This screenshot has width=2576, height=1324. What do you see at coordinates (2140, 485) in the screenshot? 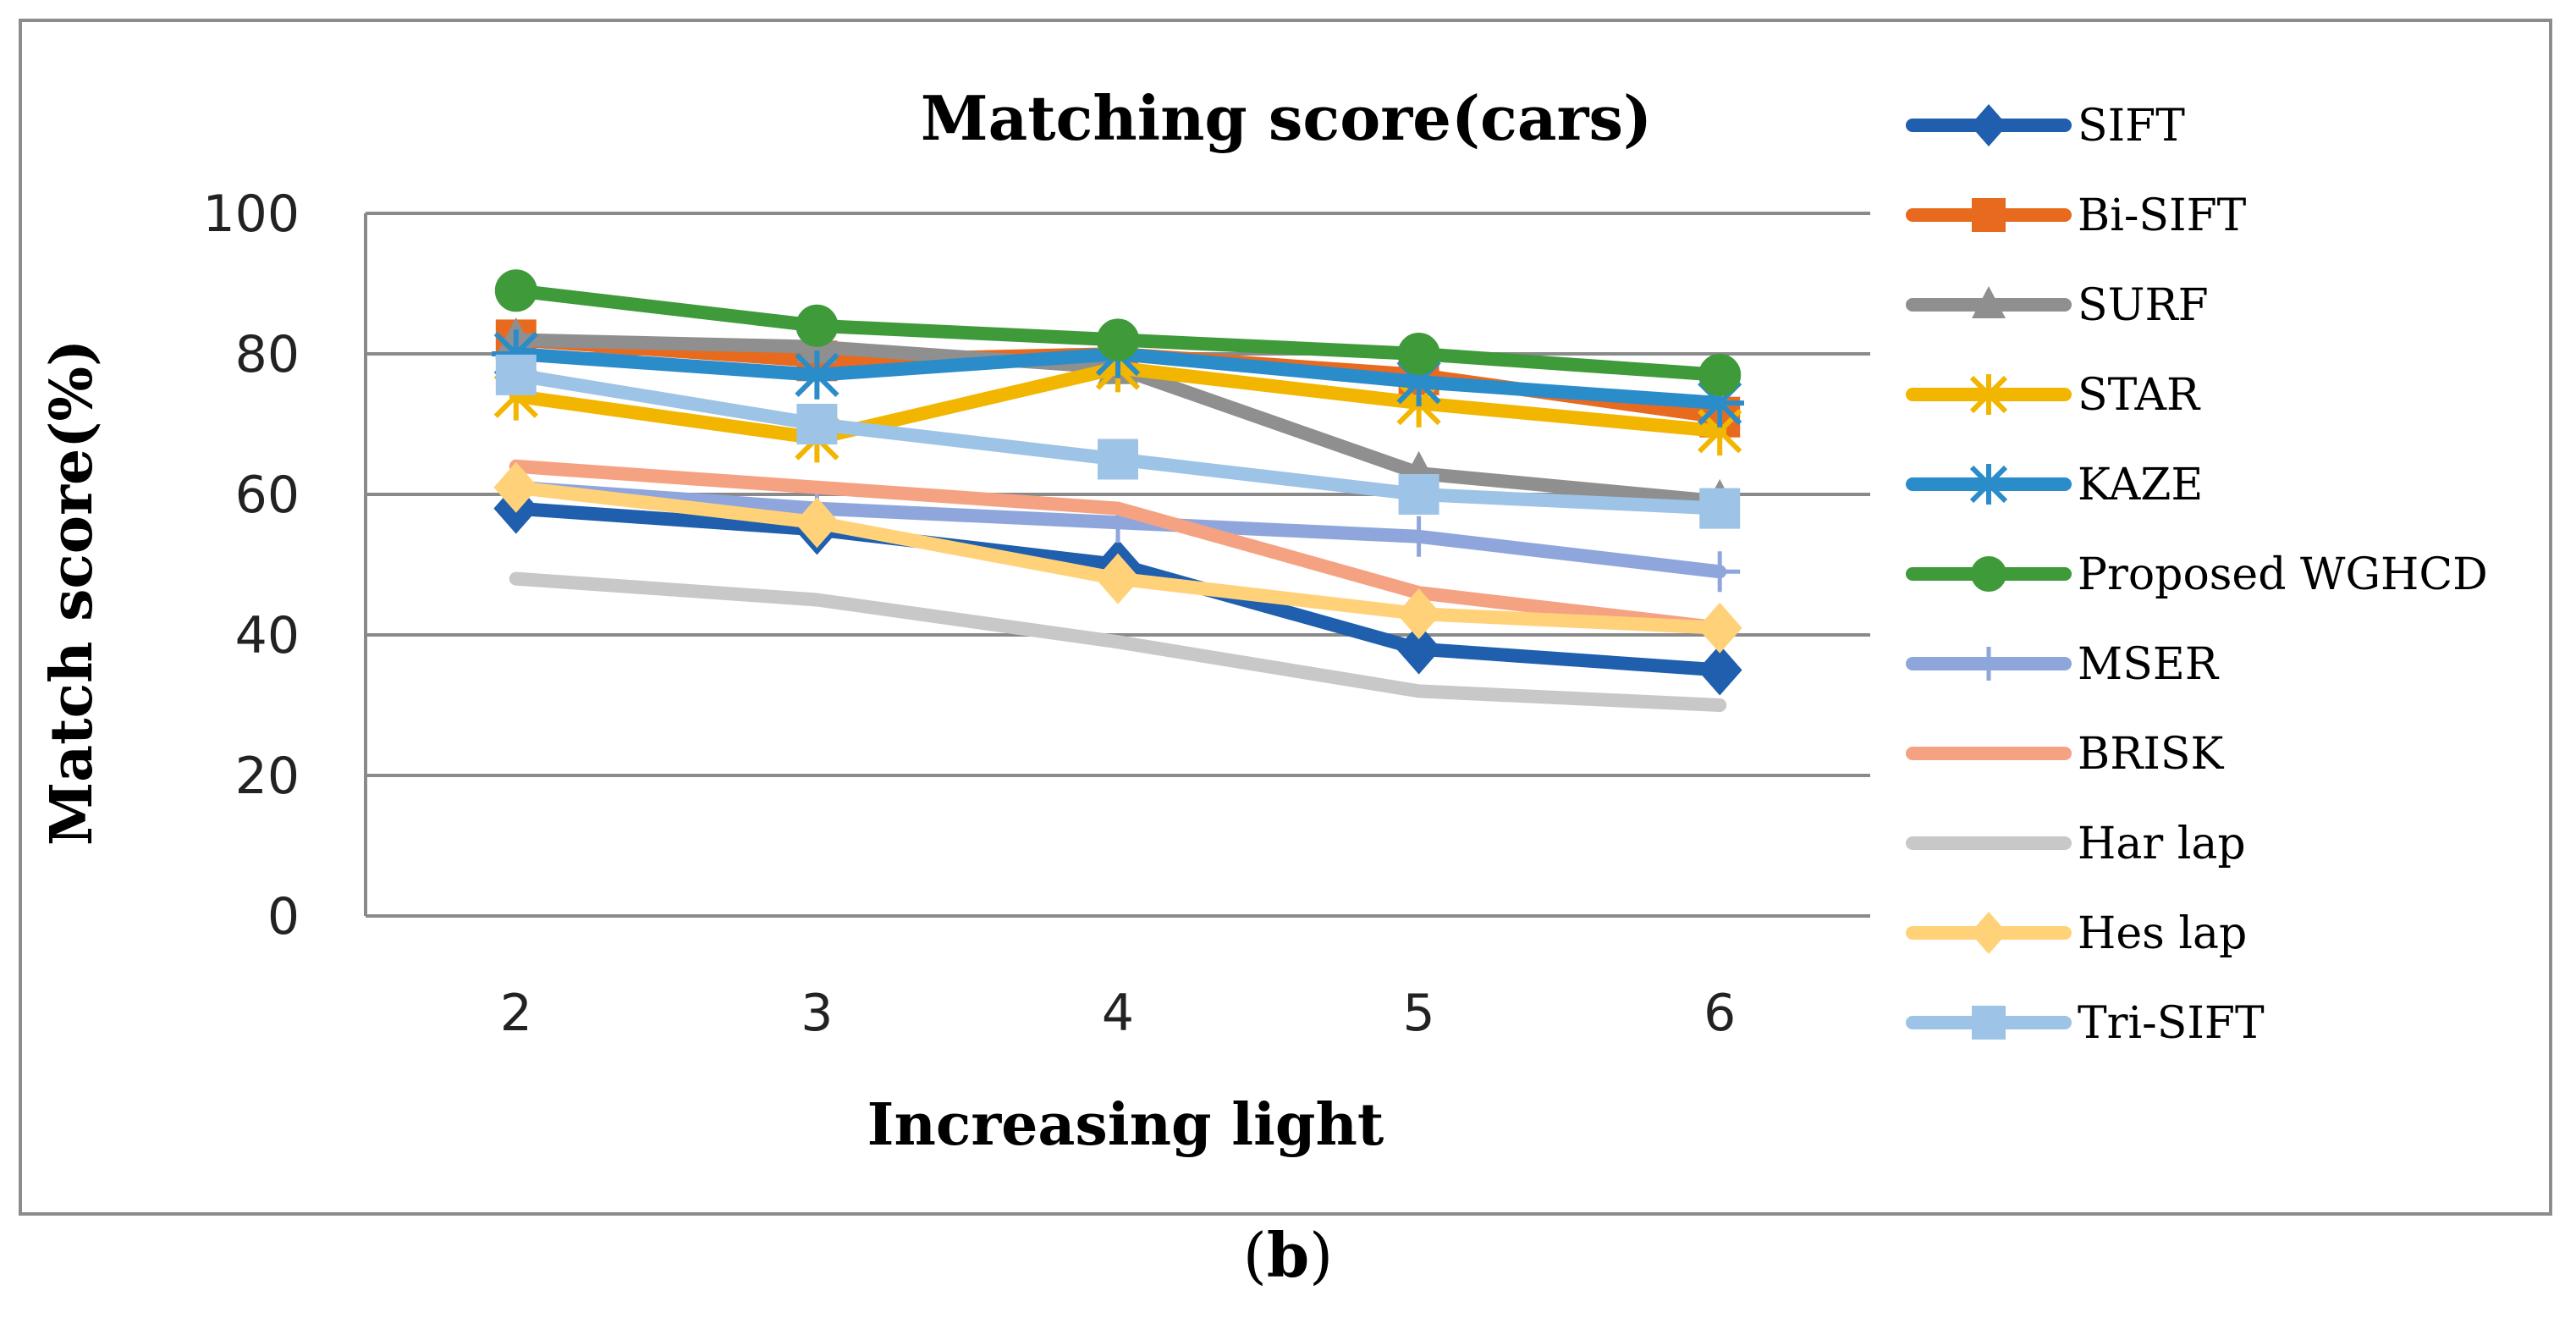
I see `legend-label-kaze: KAZE` at bounding box center [2140, 485].